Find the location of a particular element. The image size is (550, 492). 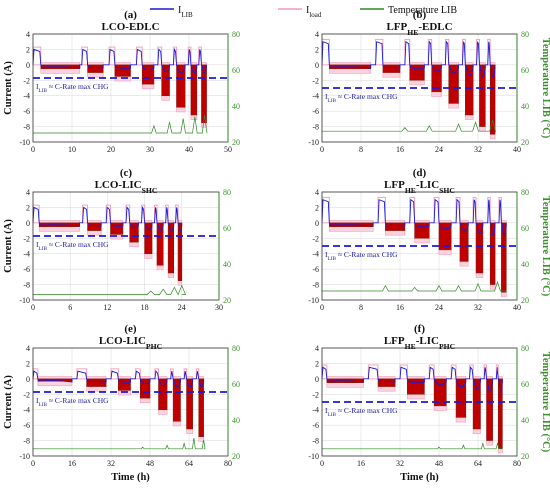

y-axis-label: Current (A) is located at coordinates (8, 246).